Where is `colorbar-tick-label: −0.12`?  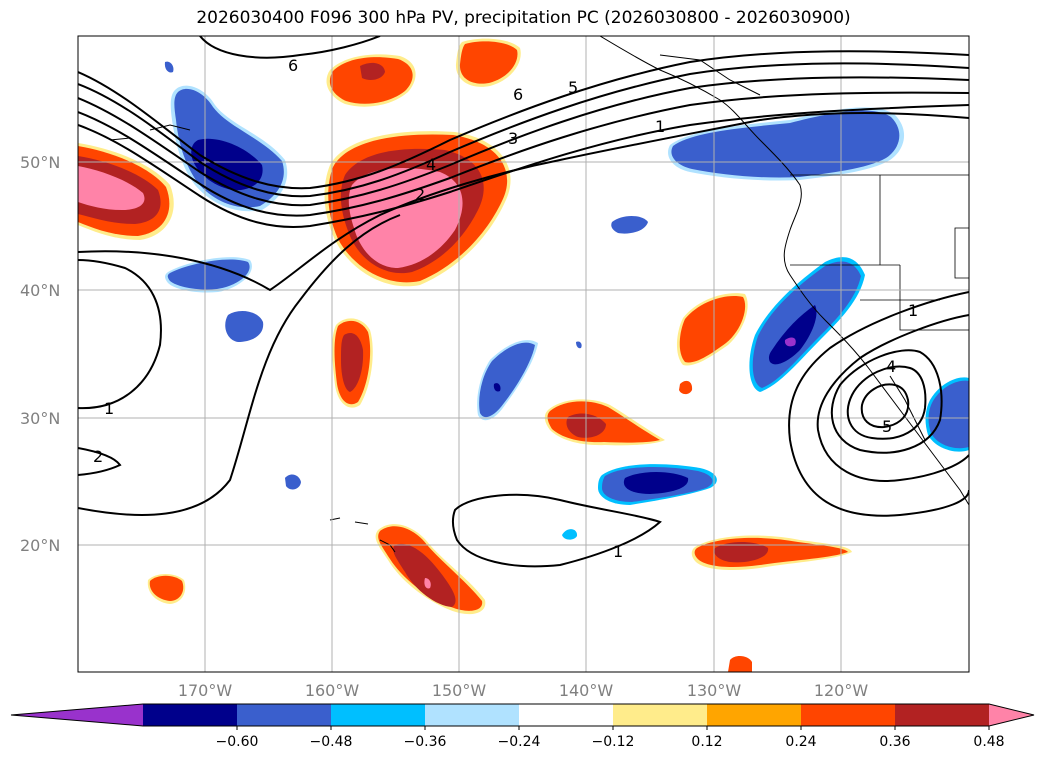 colorbar-tick-label: −0.12 is located at coordinates (613, 742).